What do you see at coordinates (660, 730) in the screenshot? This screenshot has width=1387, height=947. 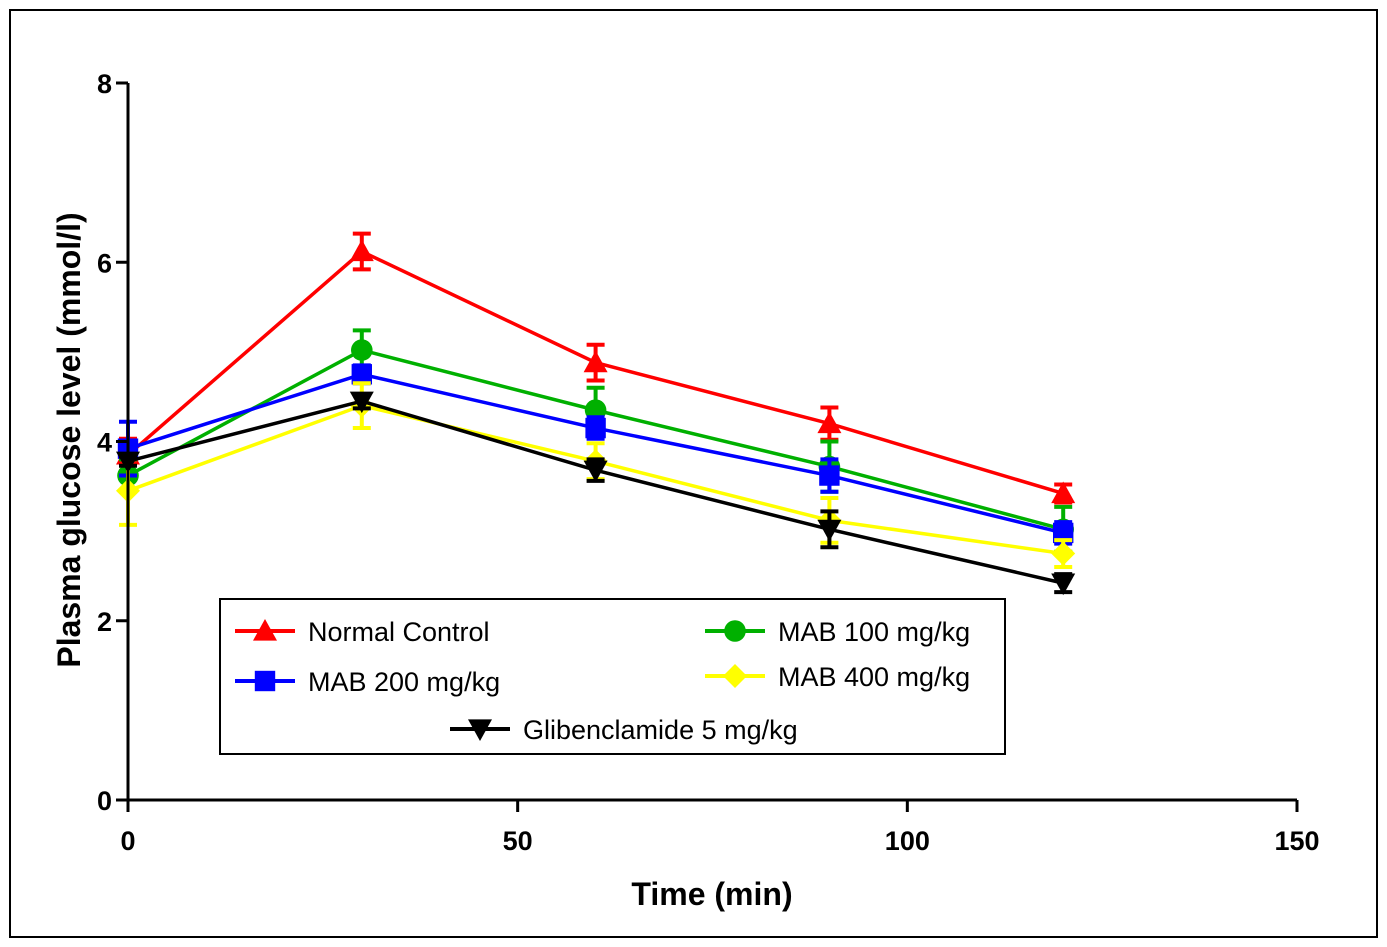 I see `legend-label: Glibenclamide 5 mg/kg` at bounding box center [660, 730].